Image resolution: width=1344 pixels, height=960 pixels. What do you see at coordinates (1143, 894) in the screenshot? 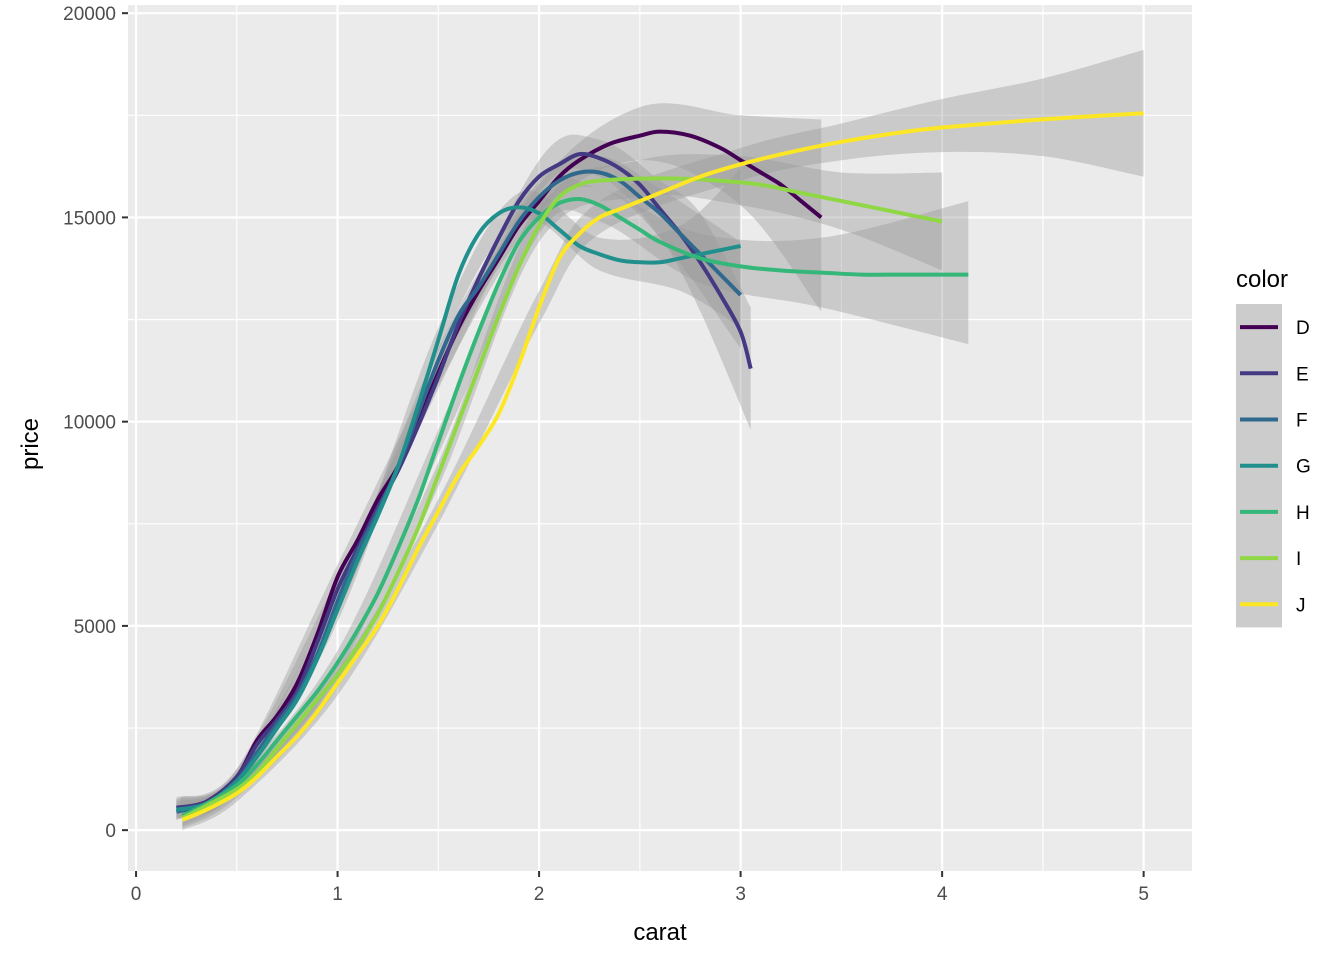
I see `x-tick-label: 5` at bounding box center [1143, 894].